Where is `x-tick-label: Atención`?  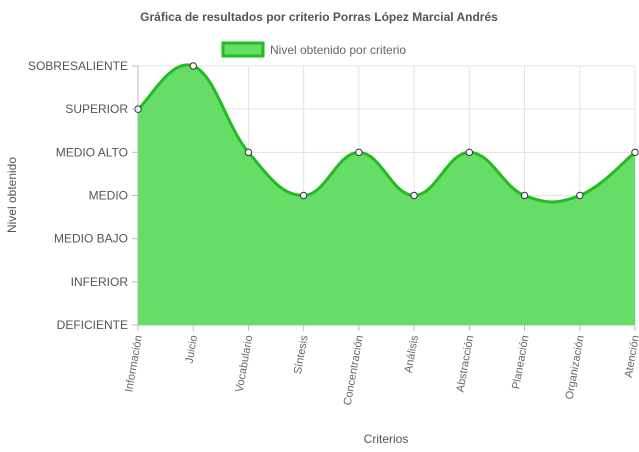
x-tick-label: Atención is located at coordinates (631, 356).